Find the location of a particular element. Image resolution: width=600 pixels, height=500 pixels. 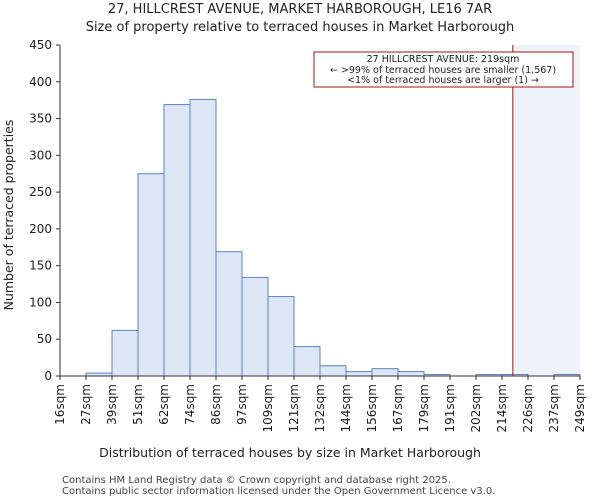

x-tick-label-62sqm: 62sqm is located at coordinates (164, 404).